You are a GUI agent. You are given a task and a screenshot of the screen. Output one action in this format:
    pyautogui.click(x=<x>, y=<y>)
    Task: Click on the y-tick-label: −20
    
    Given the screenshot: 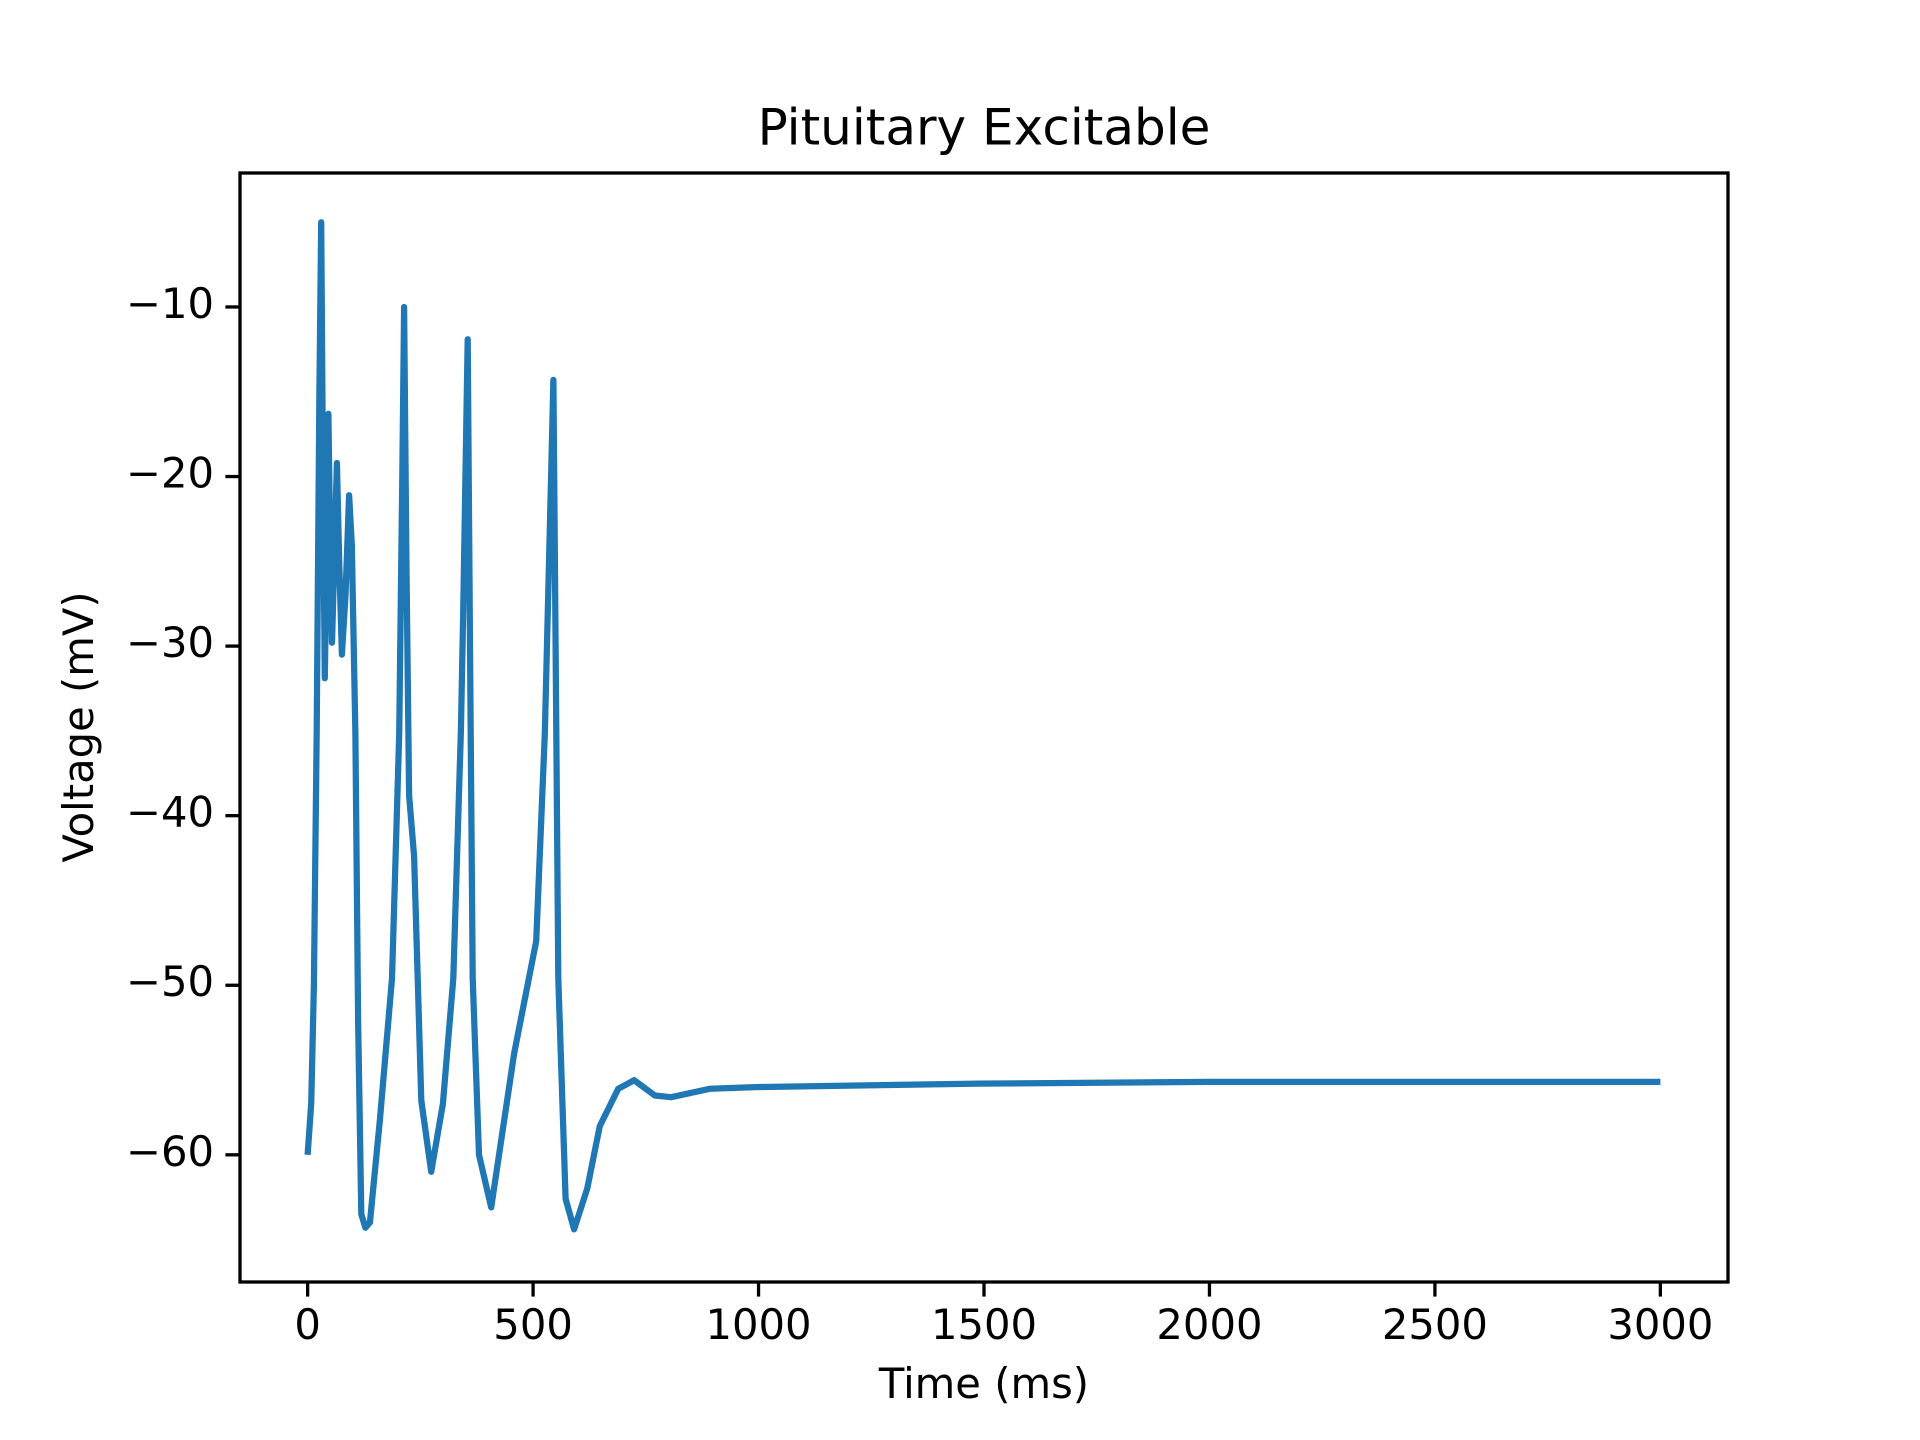 What is the action you would take?
    pyautogui.click(x=170, y=473)
    